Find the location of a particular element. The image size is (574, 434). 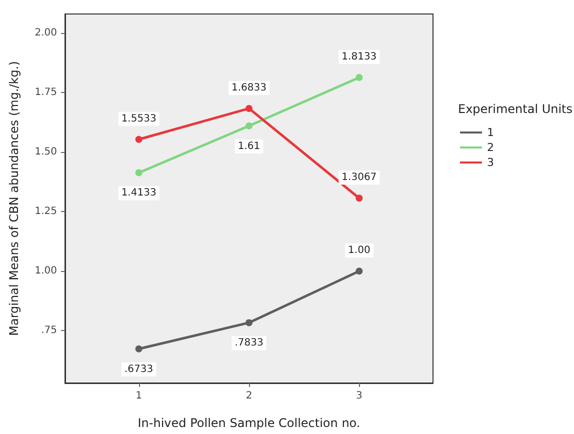

y-tick-label: 1.00 is located at coordinates (45, 271).